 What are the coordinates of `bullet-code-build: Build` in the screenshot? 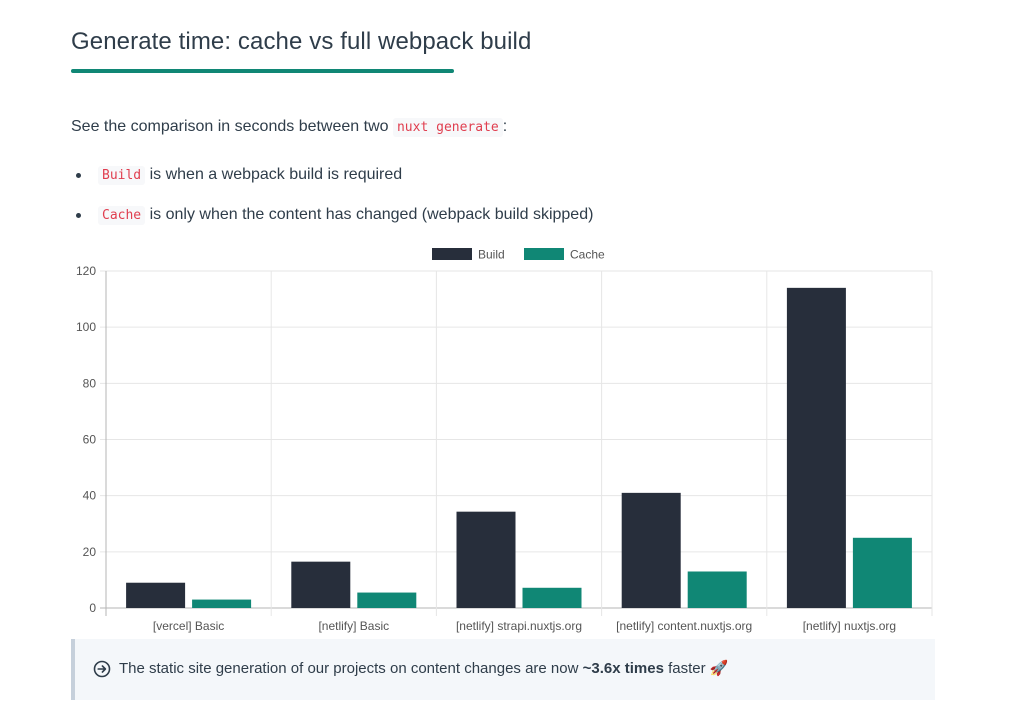 It's located at (122, 175).